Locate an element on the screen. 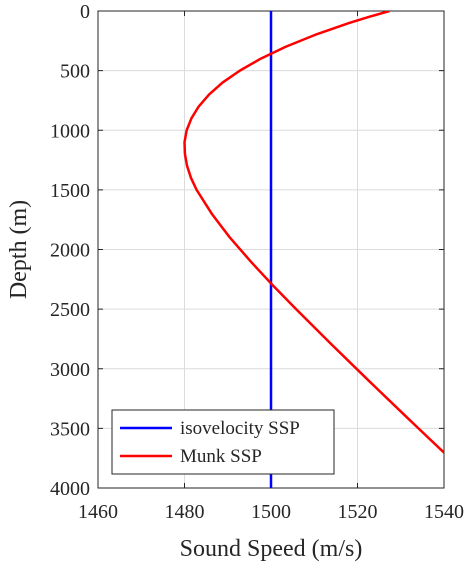 This screenshot has height=566, width=474. x-tick-label: 1480 is located at coordinates (185, 512).